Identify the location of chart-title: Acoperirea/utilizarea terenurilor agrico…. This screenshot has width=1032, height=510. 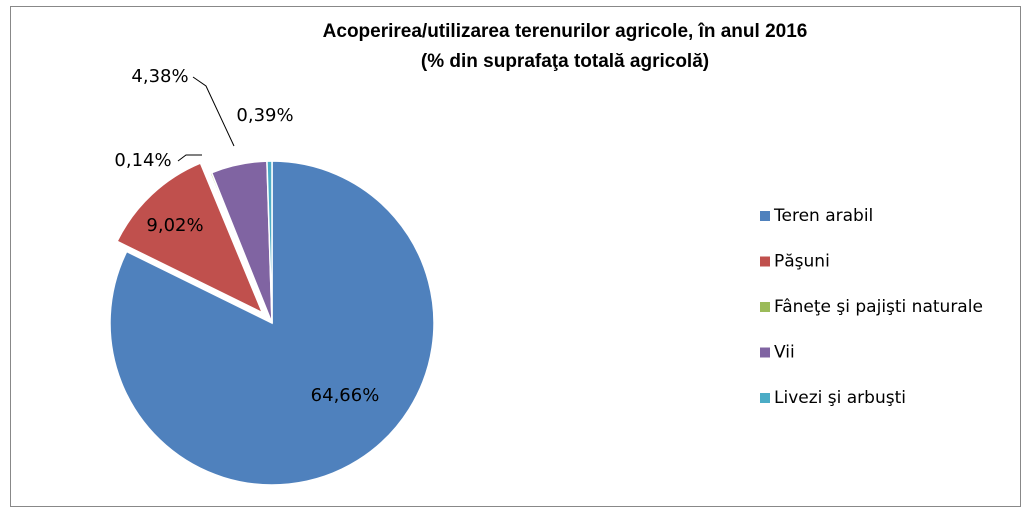
(565, 31).